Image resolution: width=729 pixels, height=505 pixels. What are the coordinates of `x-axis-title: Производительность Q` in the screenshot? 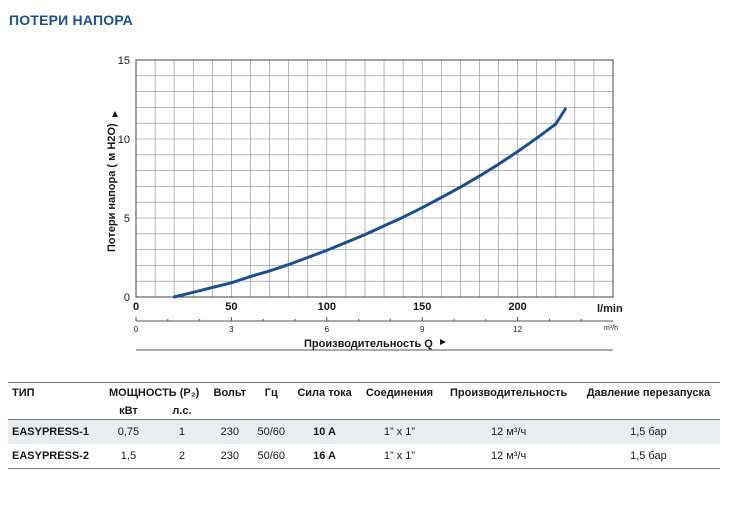 It's located at (368, 344).